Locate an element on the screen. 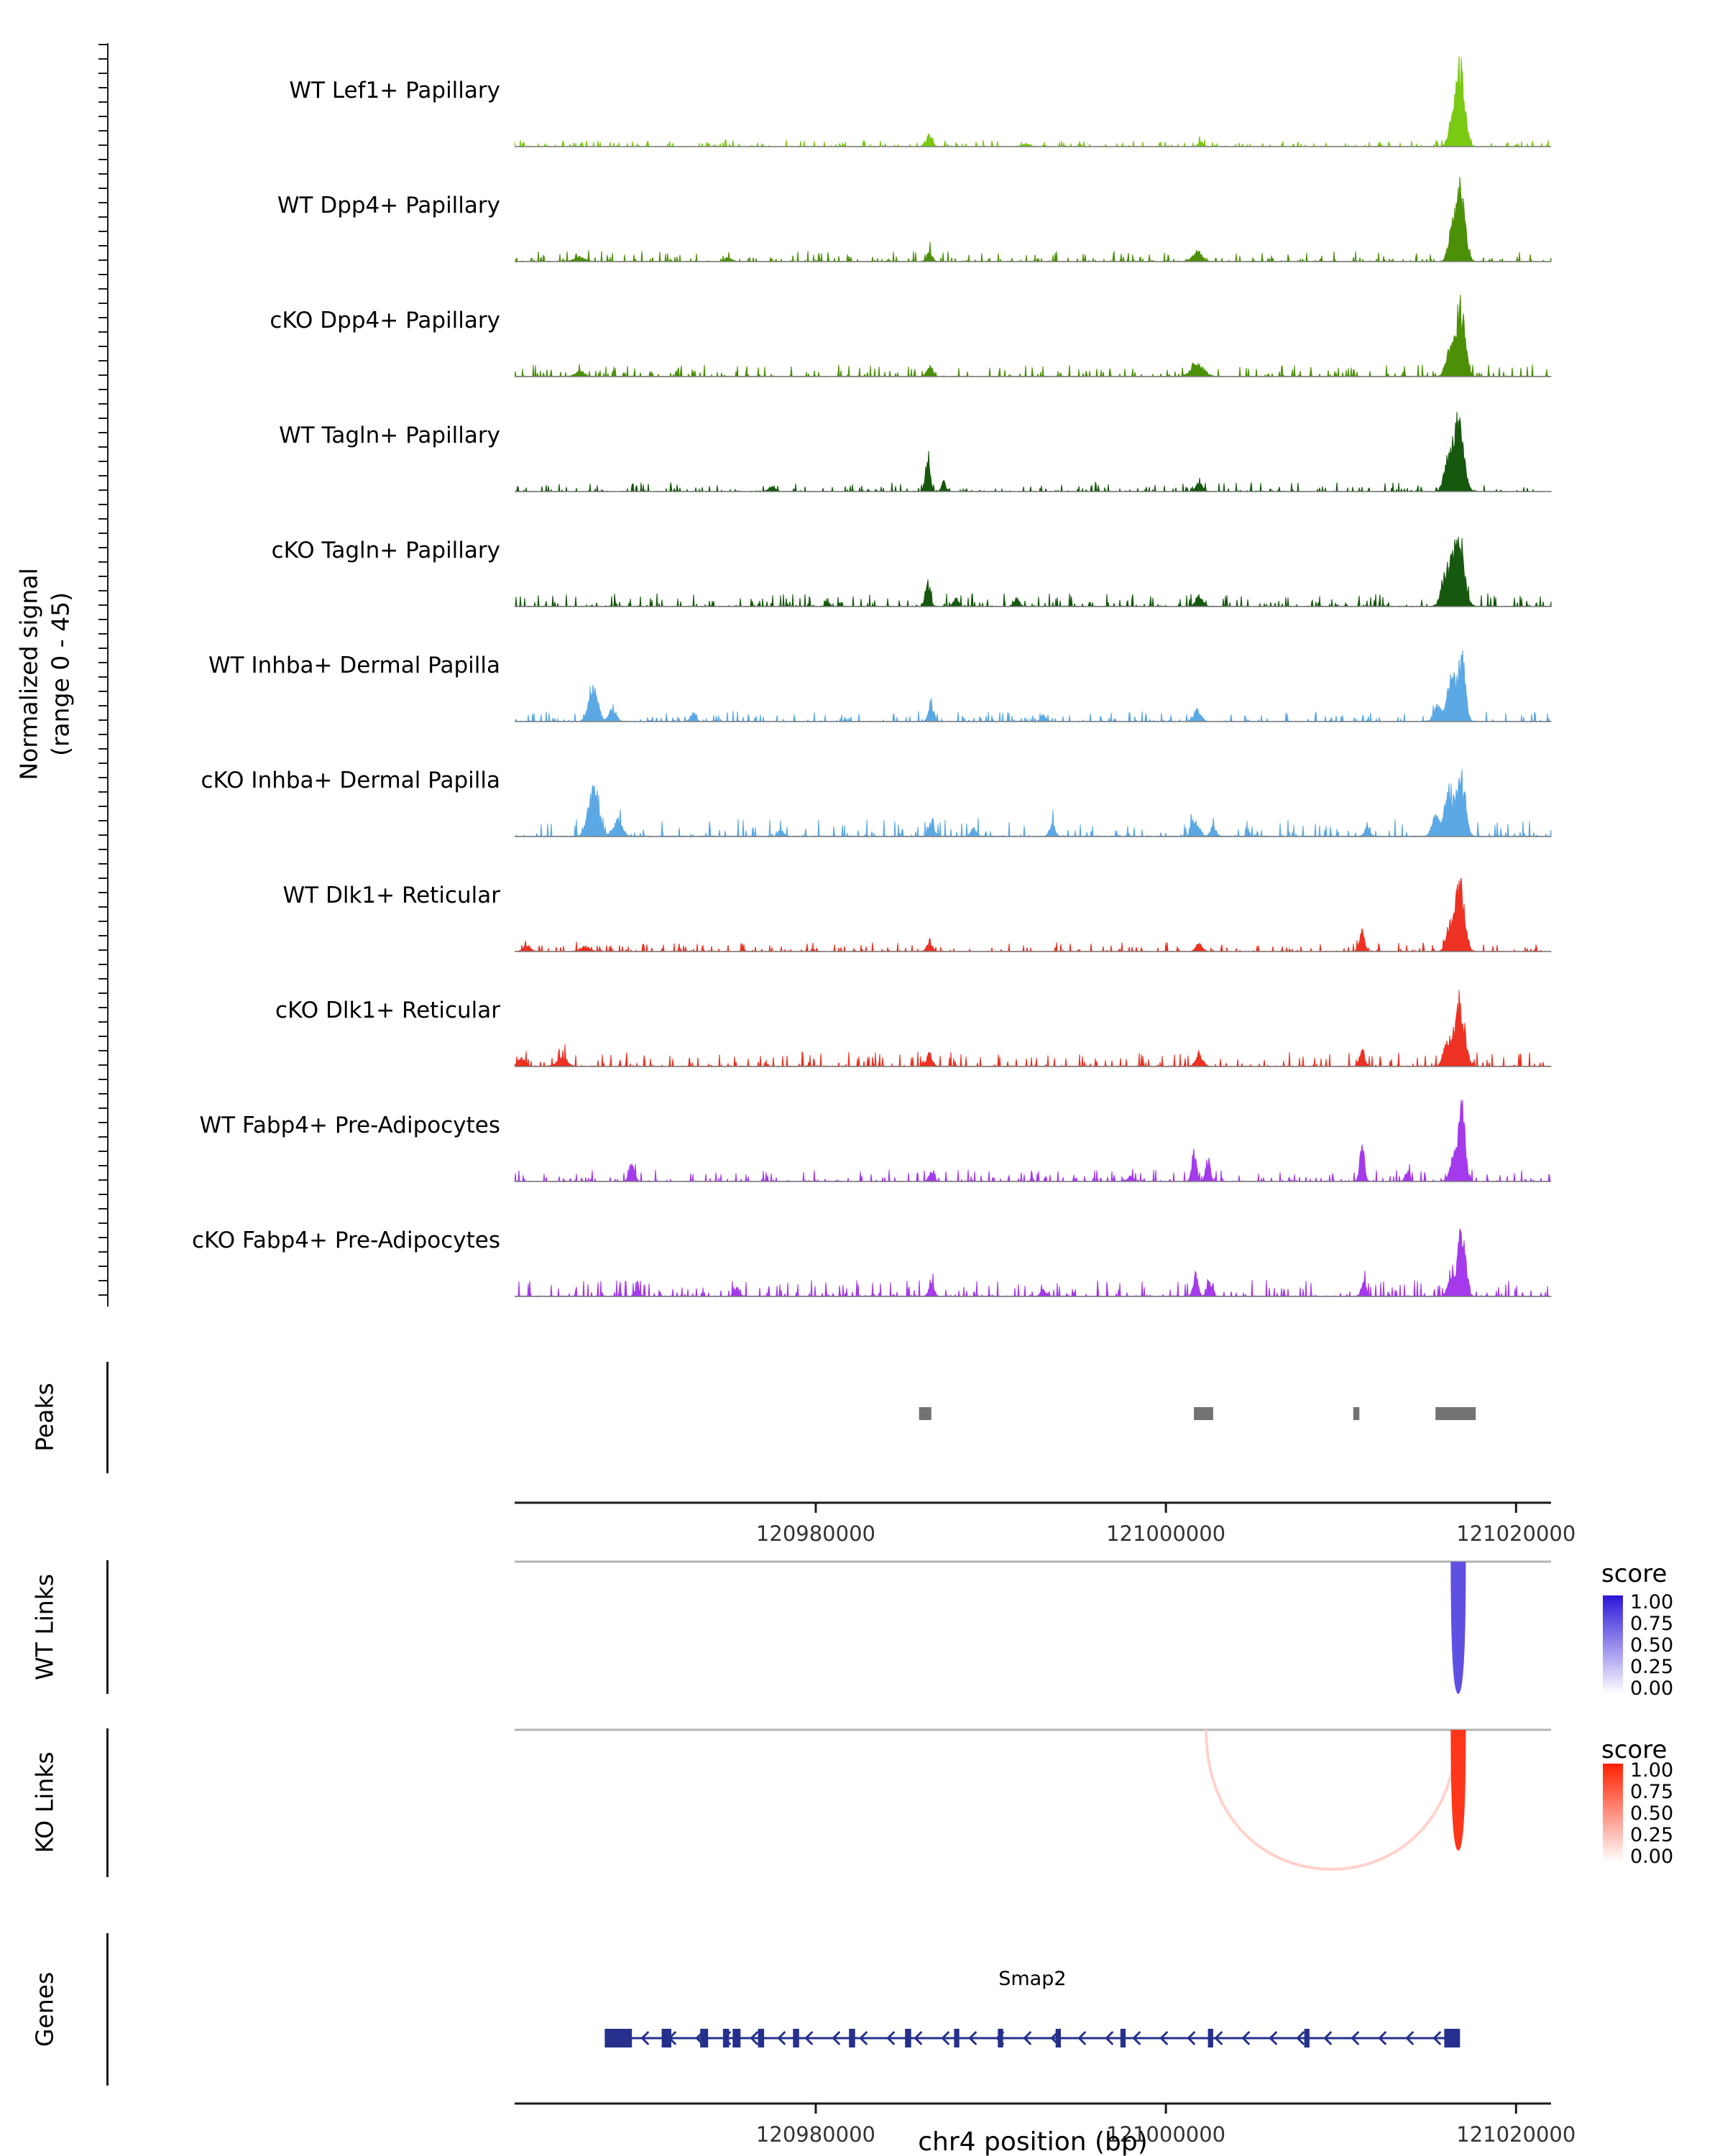 The height and width of the screenshot is (2156, 1725). wt-links-section-label: WT Links is located at coordinates (44, 1627).